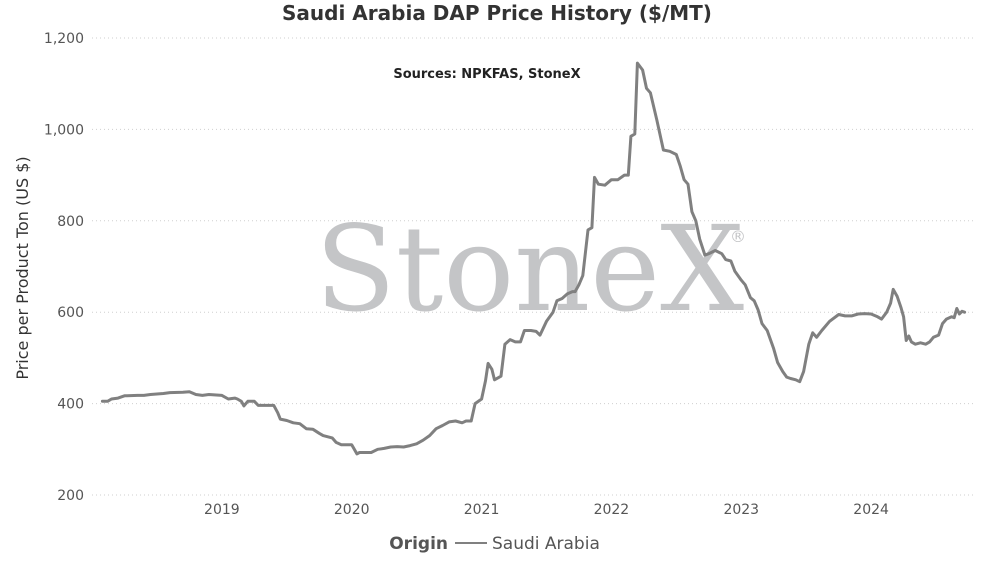 Image resolution: width=994 pixels, height=581 pixels. What do you see at coordinates (70, 405) in the screenshot?
I see `y-tick-label: 400` at bounding box center [70, 405].